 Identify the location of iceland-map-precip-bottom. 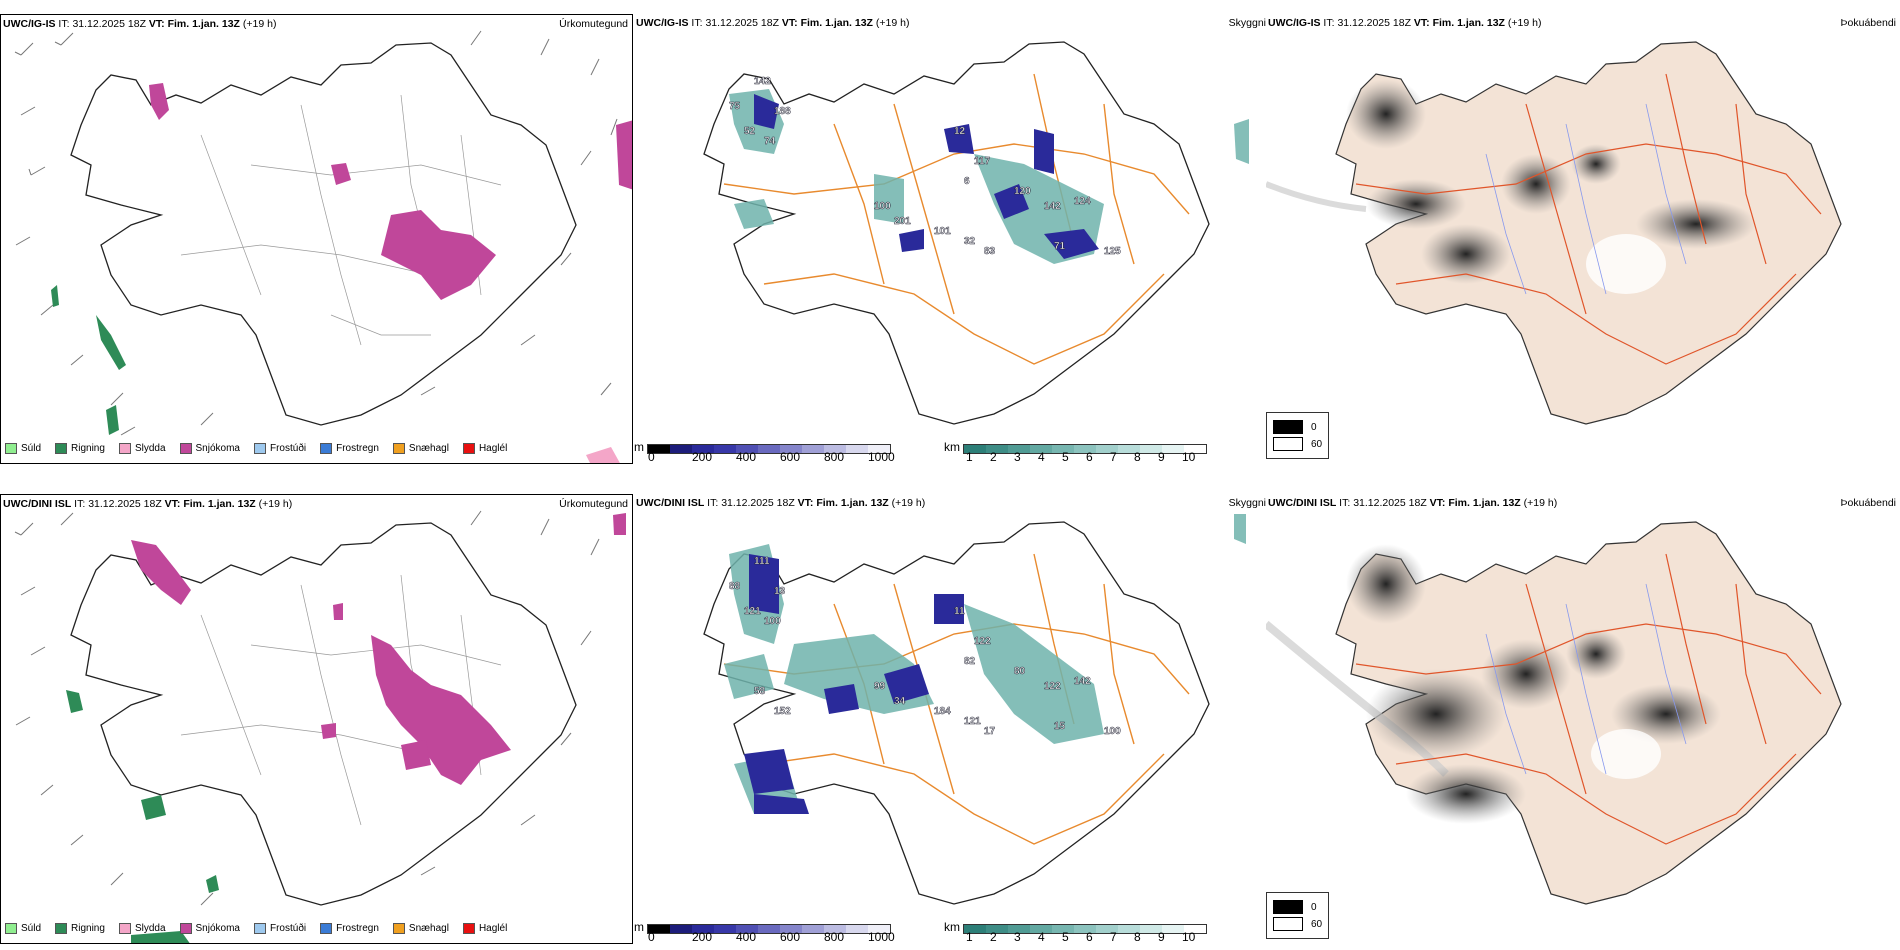
(320, 726).